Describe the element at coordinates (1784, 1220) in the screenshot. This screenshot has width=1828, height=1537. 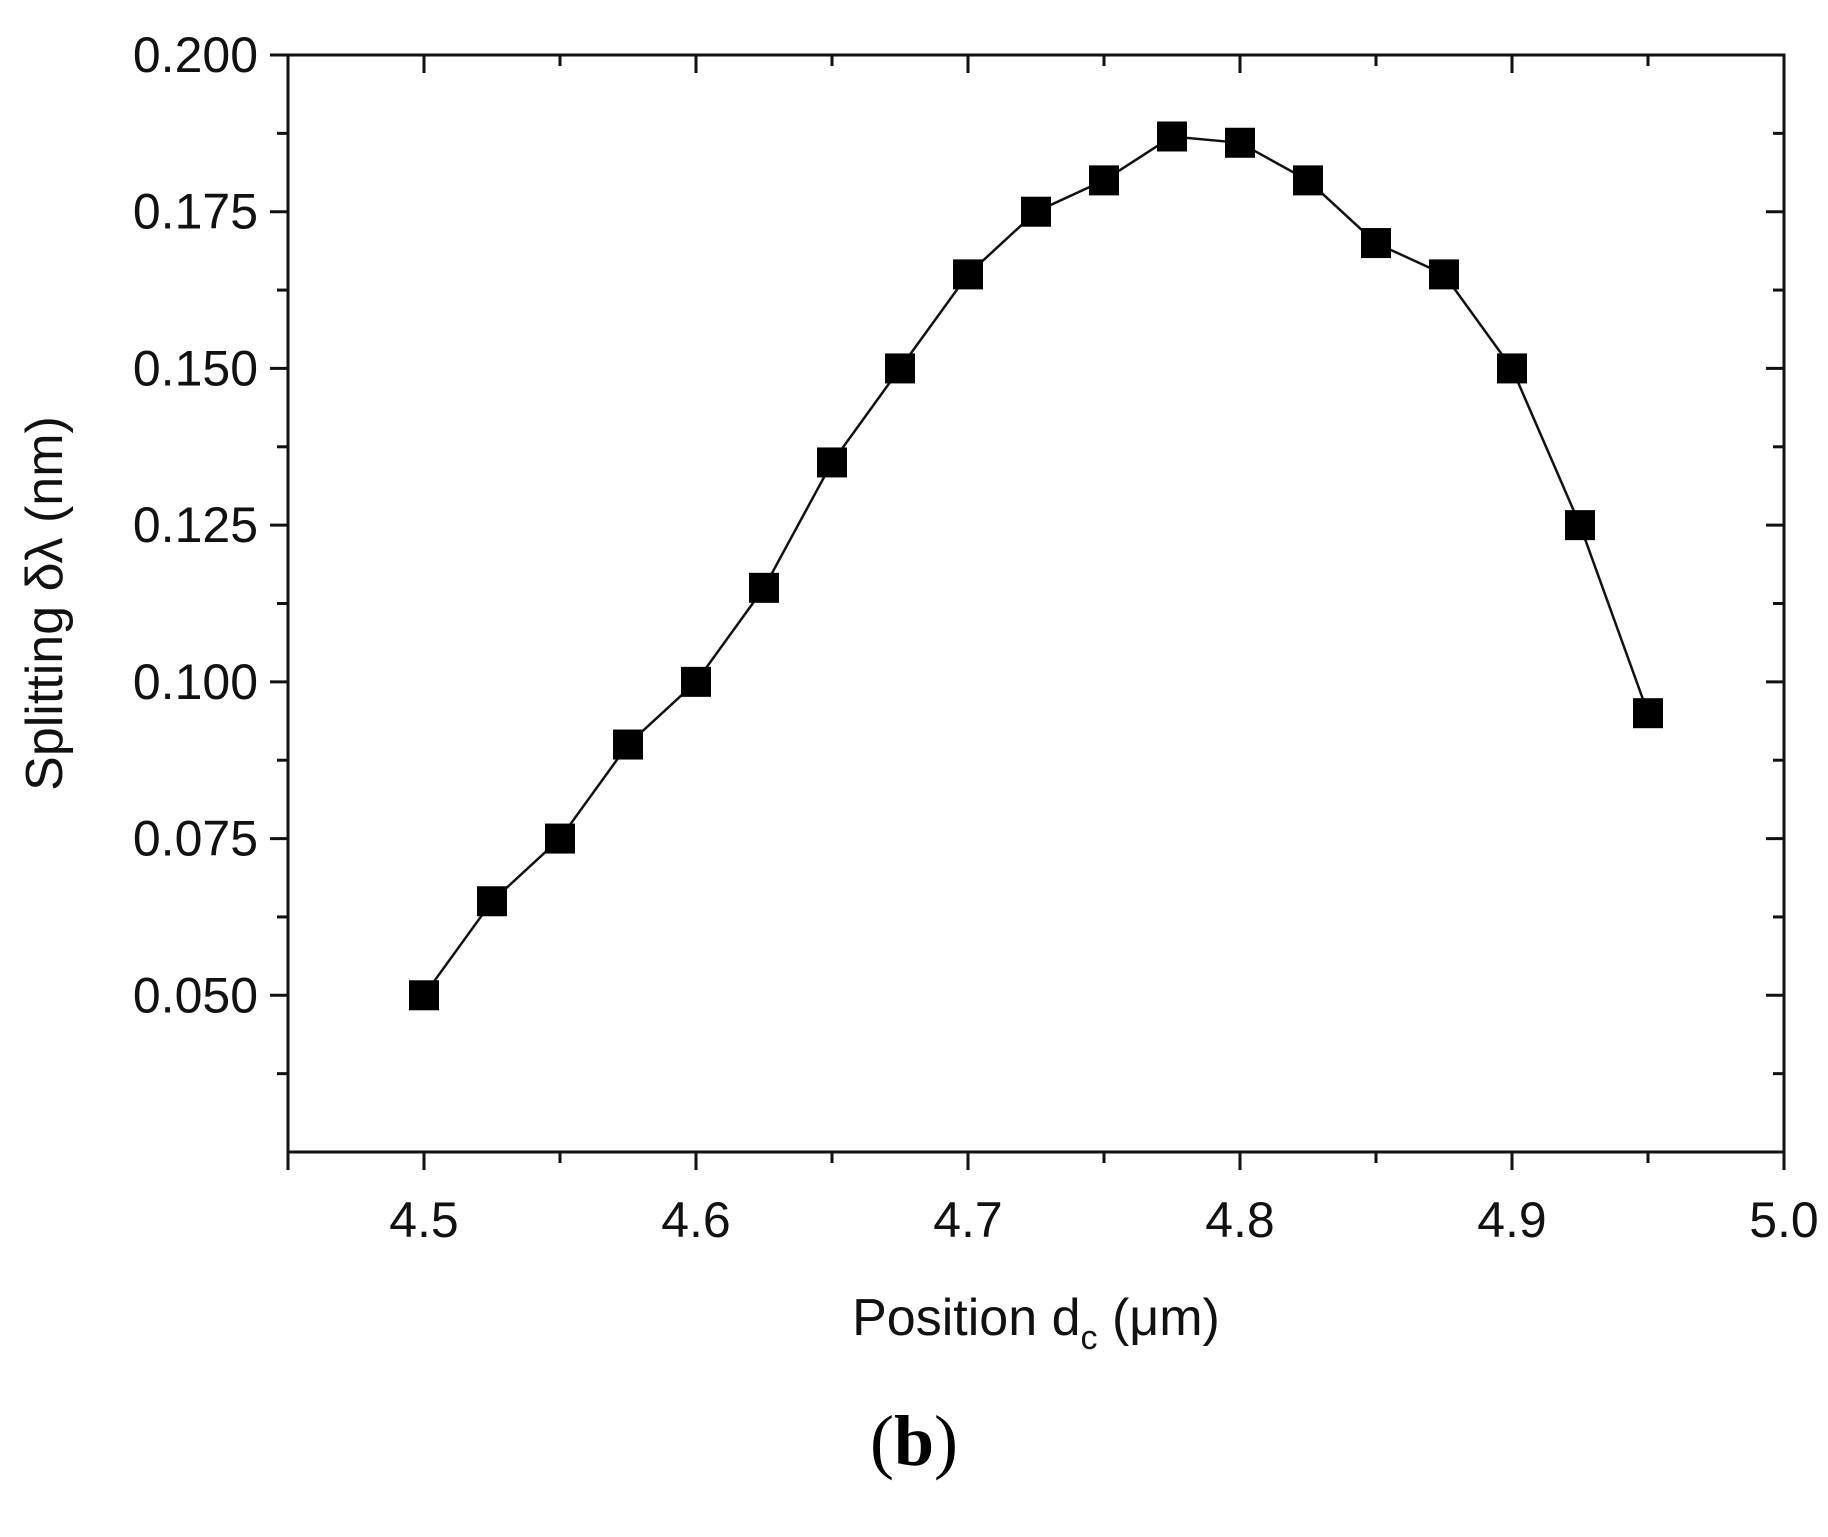
I see `x-tick-label: 5.0` at that location.